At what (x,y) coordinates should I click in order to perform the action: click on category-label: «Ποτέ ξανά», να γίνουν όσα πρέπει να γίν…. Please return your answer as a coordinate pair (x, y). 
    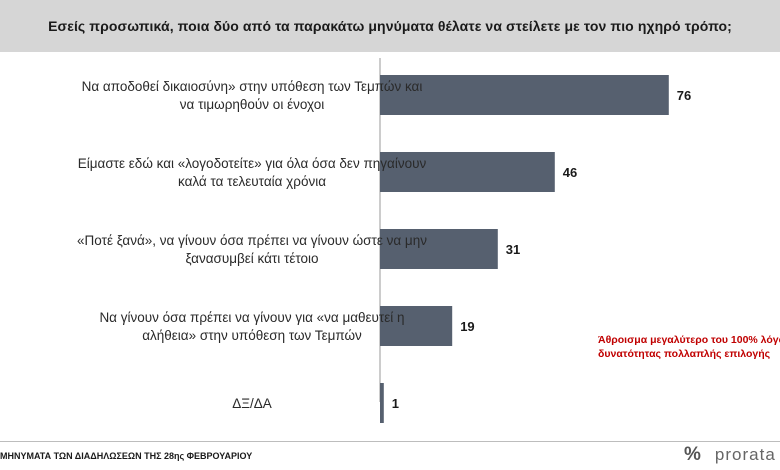
    Looking at the image, I should click on (252, 240).